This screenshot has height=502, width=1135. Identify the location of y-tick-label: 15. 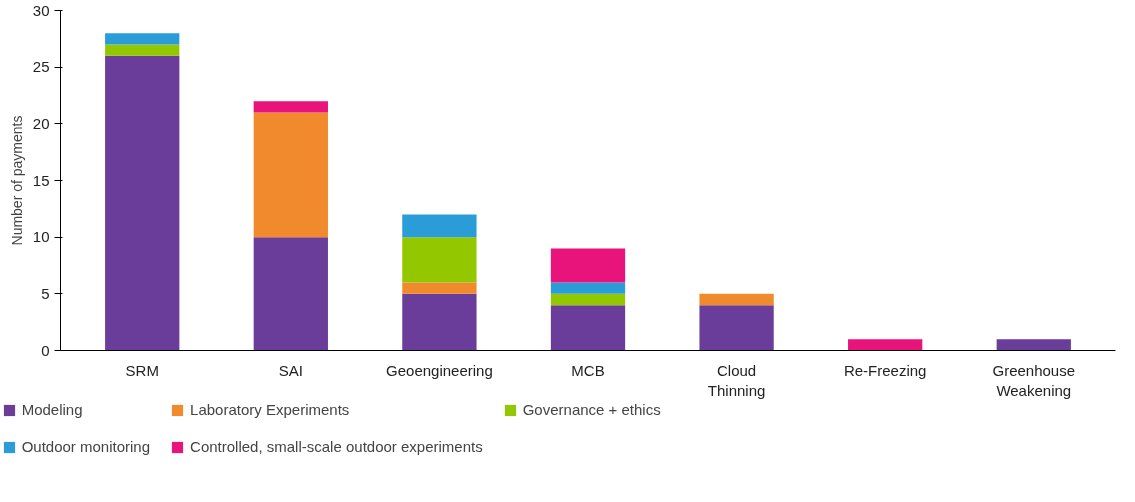
(41, 180).